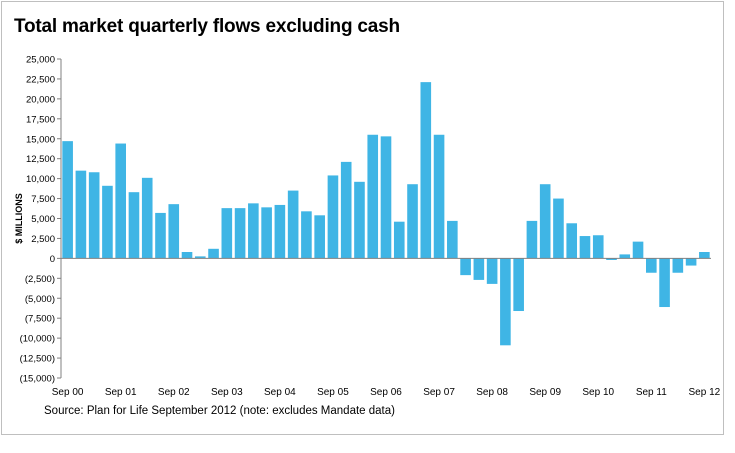 The width and height of the screenshot is (735, 453). I want to click on y-tick-label: 7,500, so click(43, 199).